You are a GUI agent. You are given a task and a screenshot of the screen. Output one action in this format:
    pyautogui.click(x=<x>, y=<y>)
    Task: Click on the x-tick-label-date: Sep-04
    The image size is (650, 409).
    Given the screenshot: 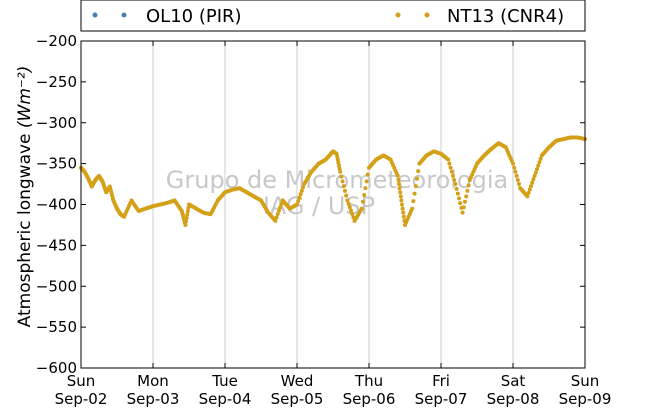 What is the action you would take?
    pyautogui.click(x=225, y=399)
    